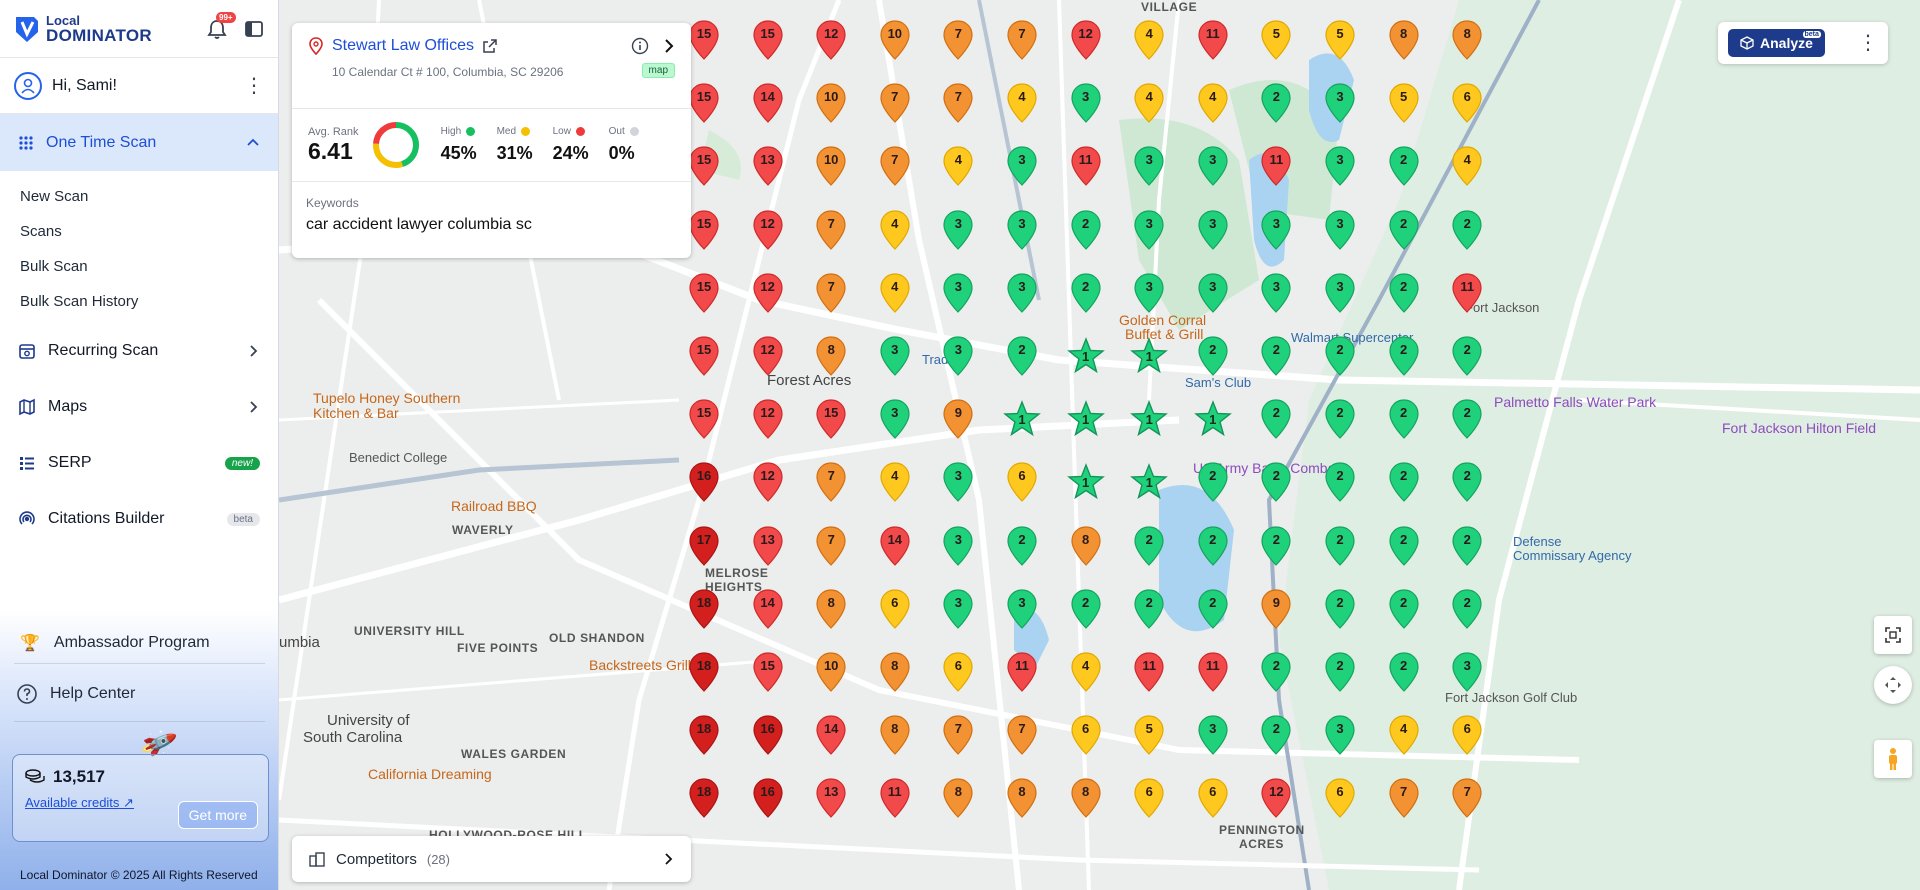 Image resolution: width=1920 pixels, height=890 pixels. What do you see at coordinates (640, 46) in the screenshot?
I see `info-icon` at bounding box center [640, 46].